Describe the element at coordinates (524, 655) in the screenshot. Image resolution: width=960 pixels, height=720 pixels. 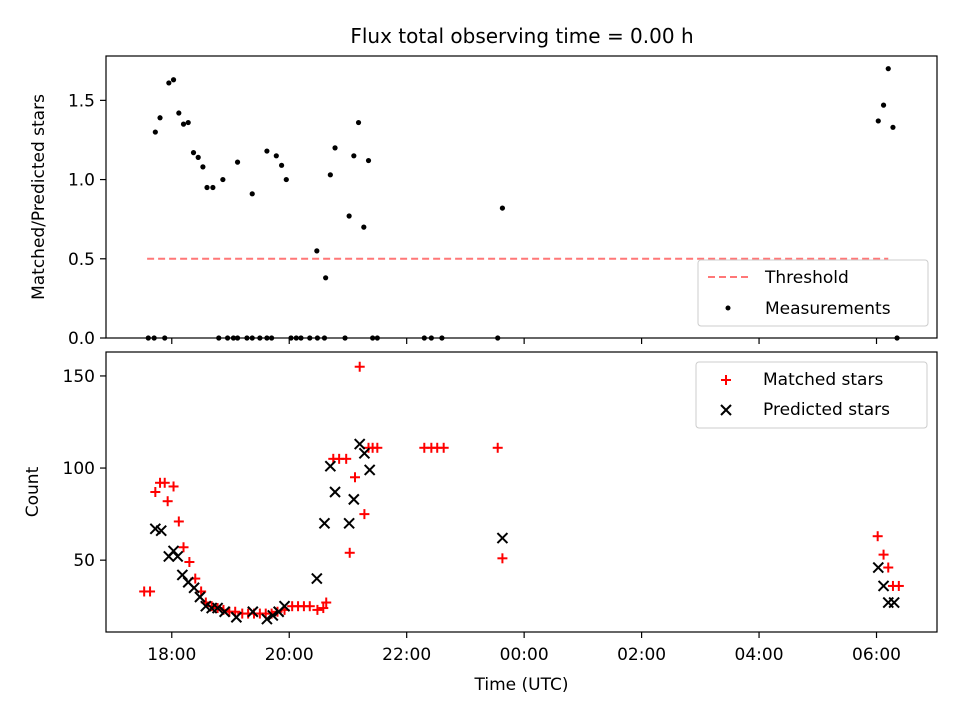
I see `x-tick-label: 00:00` at that location.